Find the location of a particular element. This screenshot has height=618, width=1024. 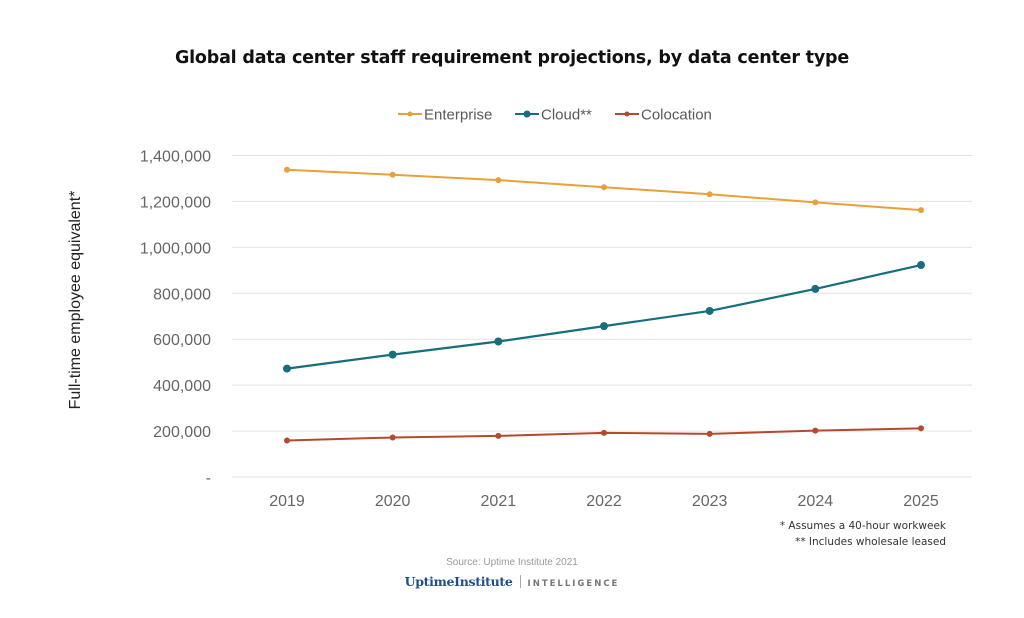

legend-label: Cloud** is located at coordinates (566, 115).